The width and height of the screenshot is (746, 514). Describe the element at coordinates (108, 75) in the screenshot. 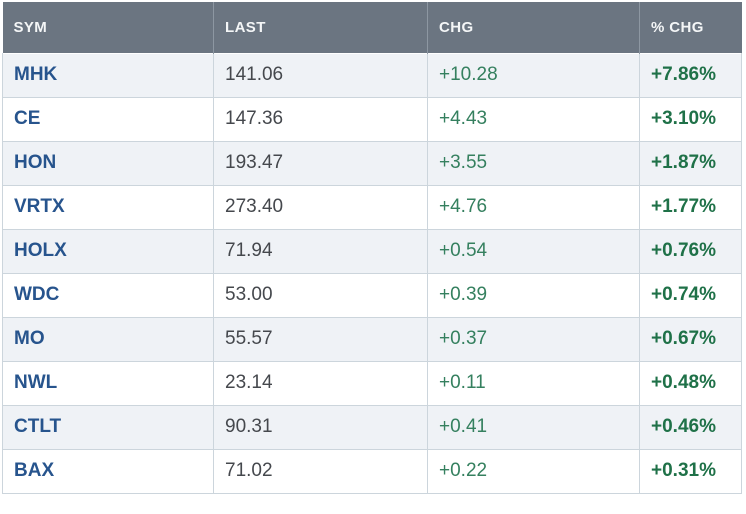

I see `symbol-link: MHK` at that location.